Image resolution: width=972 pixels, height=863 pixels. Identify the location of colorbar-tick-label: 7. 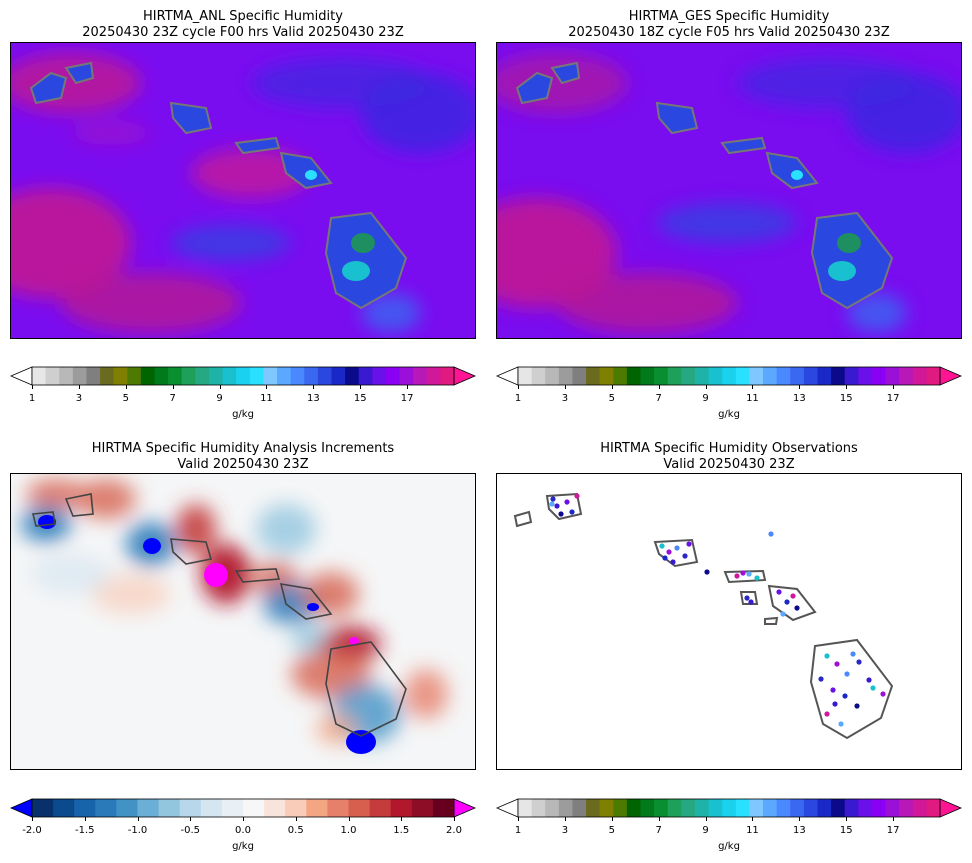
(172, 398).